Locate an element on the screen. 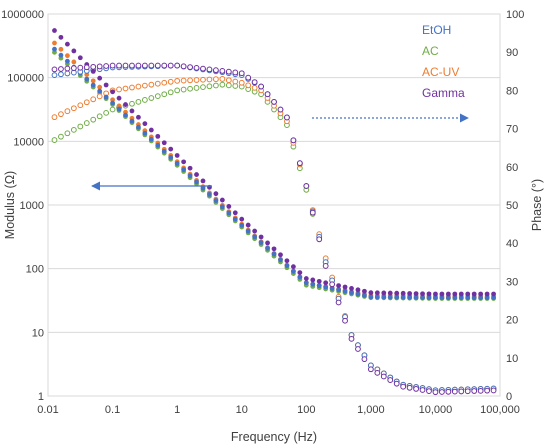  y-left-tick-label: 10000 is located at coordinates (28, 142).